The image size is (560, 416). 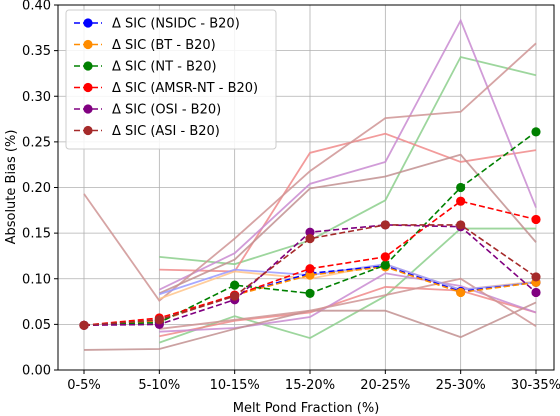 I want to click on legend-entry: Δ SIC (NSIDC - B20), so click(x=157, y=24).